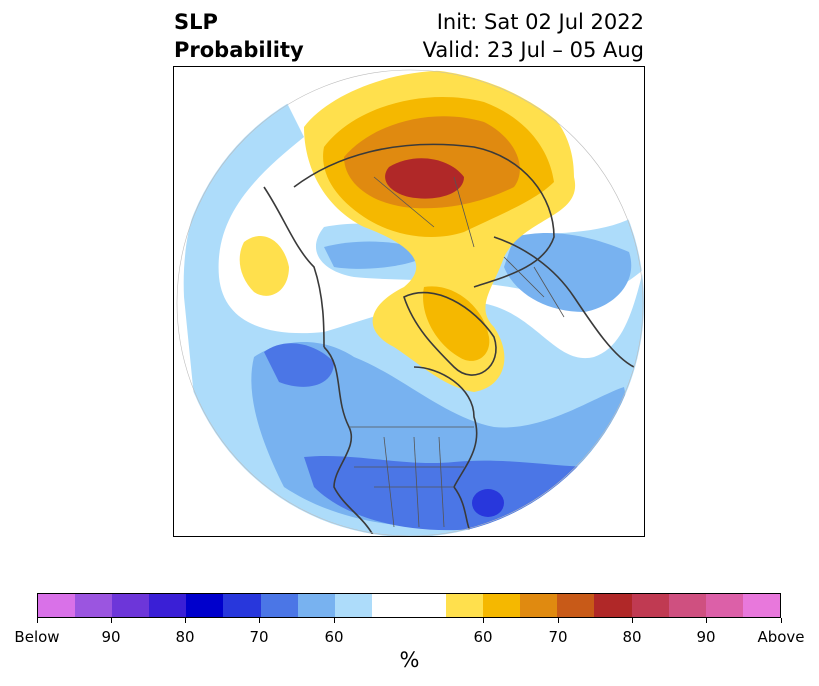 The width and height of the screenshot is (819, 686). I want to click on colorbar-tick-label: Below, so click(37, 637).